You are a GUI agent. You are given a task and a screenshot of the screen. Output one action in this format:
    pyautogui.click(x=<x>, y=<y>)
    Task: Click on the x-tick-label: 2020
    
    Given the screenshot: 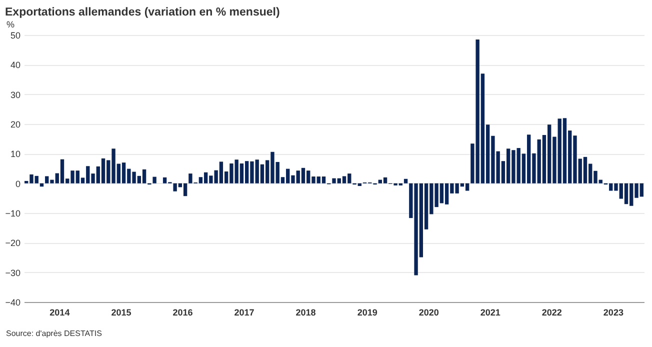 What is the action you would take?
    pyautogui.click(x=428, y=313)
    